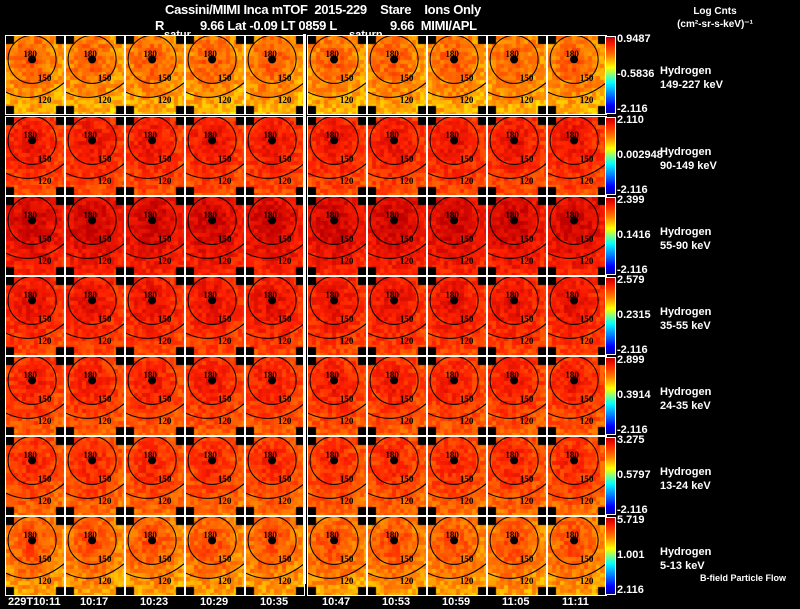 This screenshot has height=609, width=800. Describe the element at coordinates (685, 399) in the screenshot. I see `species-label: Hydrogen 24-35 keV` at that location.